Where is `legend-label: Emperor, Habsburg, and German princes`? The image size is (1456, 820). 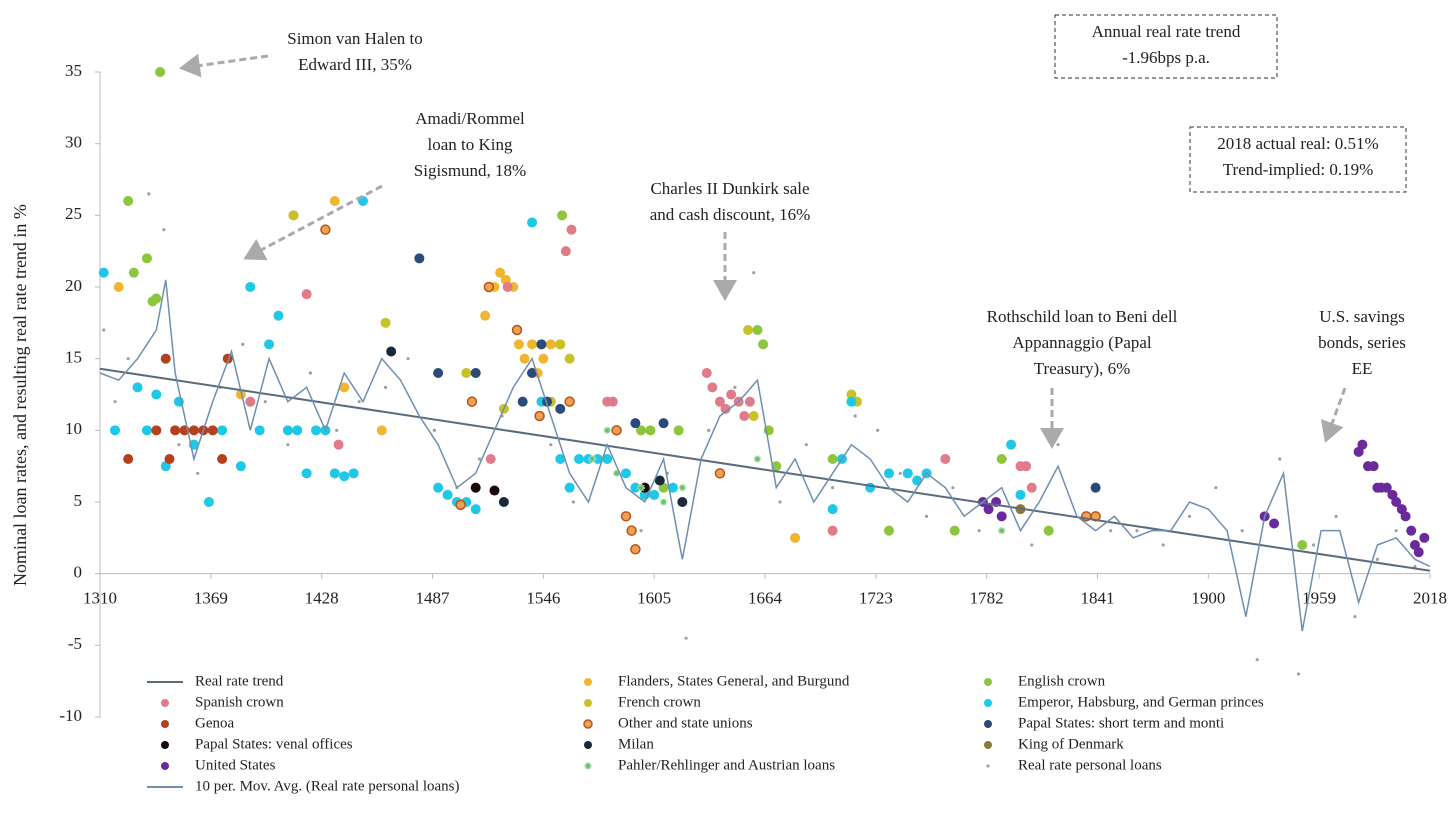 legend-label: Emperor, Habsburg, and German princes is located at coordinates (1141, 702).